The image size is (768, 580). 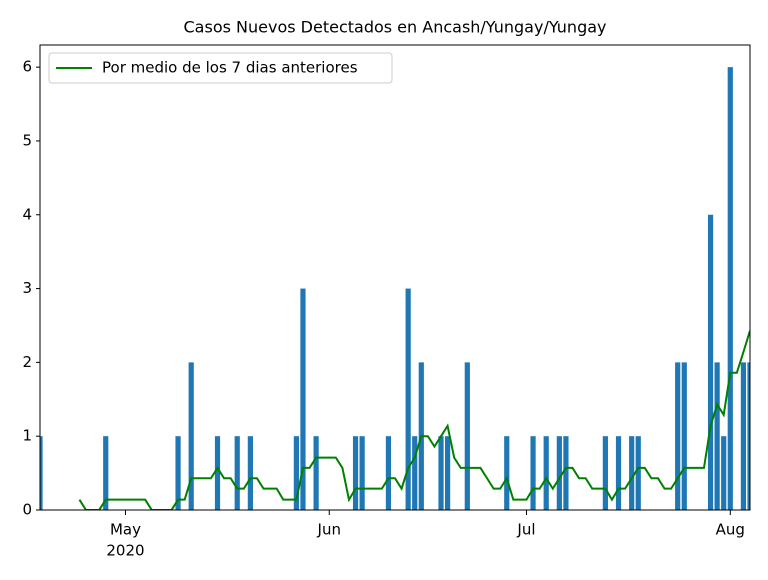 I want to click on y-tick-label: 0, so click(x=27, y=510).